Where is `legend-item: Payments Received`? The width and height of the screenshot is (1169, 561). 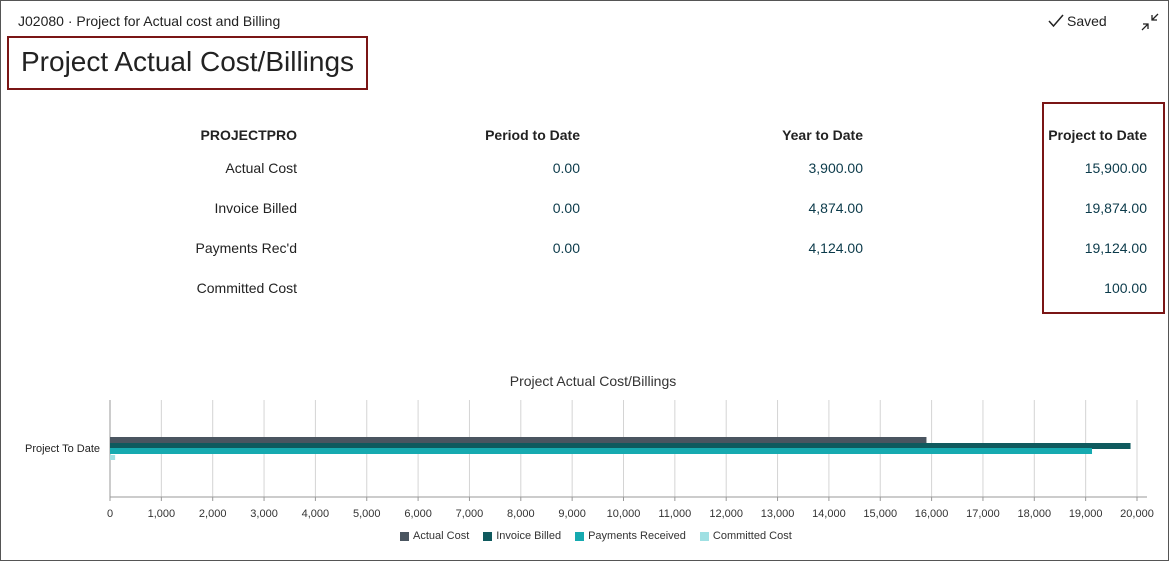 legend-item: Payments Received is located at coordinates (630, 536).